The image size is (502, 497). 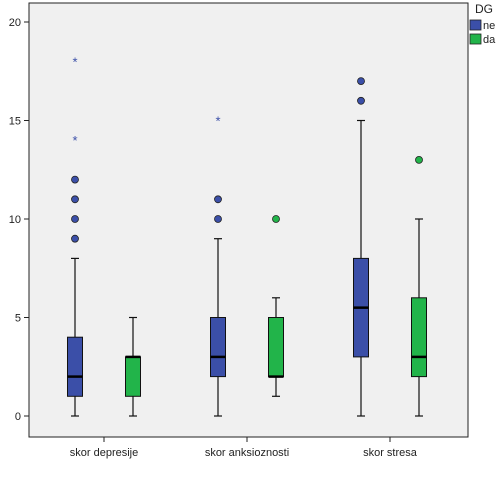 I want to click on legend: DG ne da, so click(x=482, y=24).